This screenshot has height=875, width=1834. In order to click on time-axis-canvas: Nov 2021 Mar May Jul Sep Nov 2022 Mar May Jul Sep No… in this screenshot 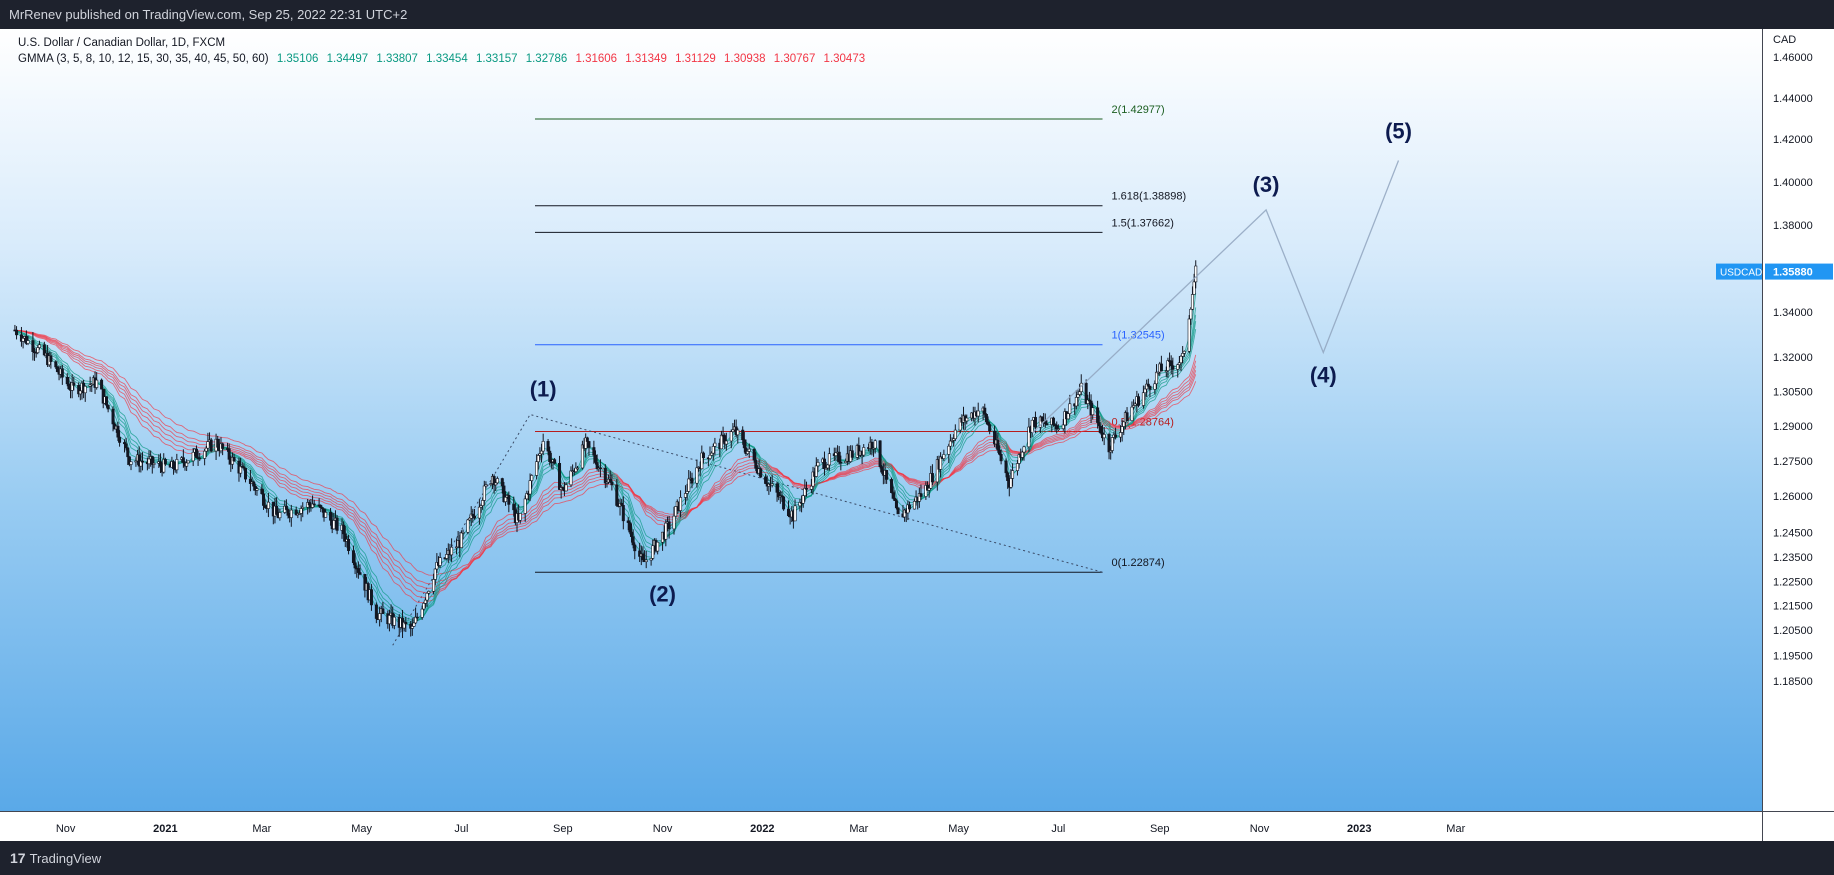, I will do `click(881, 827)`.